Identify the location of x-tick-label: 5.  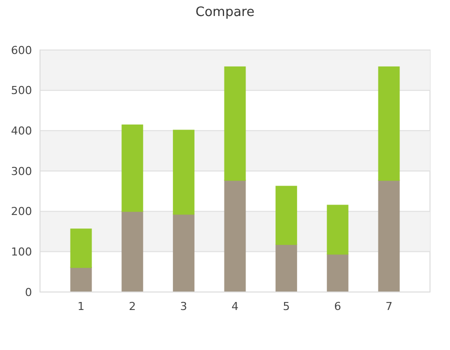
(286, 306).